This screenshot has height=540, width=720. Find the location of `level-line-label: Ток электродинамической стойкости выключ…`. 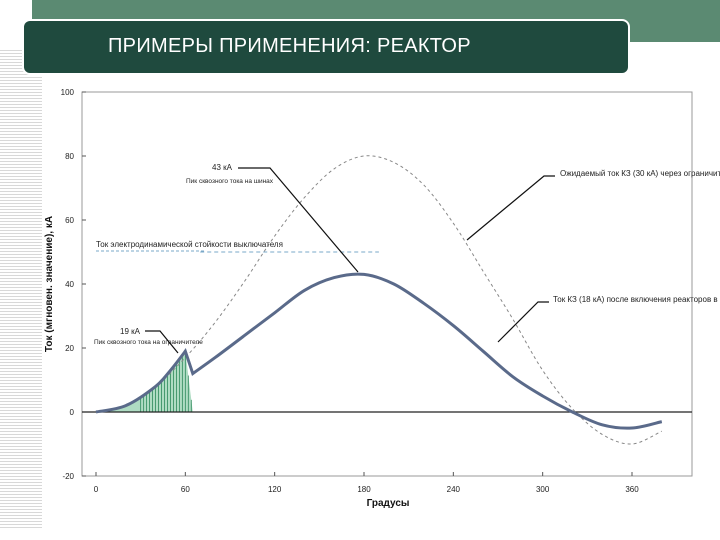

level-line-label: Ток электродинамической стойкости выключ… is located at coordinates (189, 244).